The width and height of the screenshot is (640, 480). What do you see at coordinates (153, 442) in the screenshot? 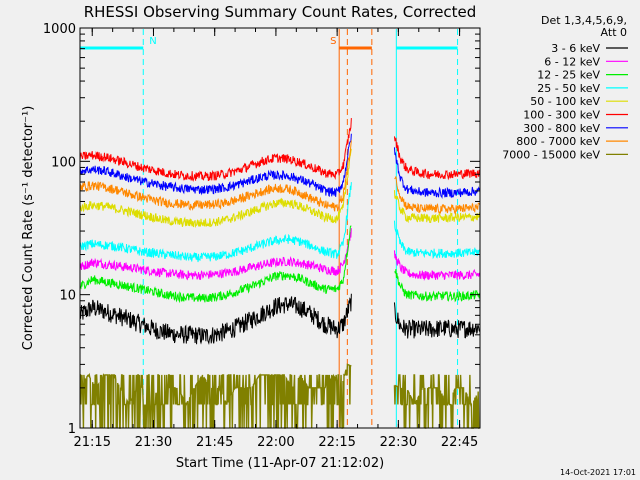
I see `x-tick-label: 21:30` at bounding box center [153, 442].